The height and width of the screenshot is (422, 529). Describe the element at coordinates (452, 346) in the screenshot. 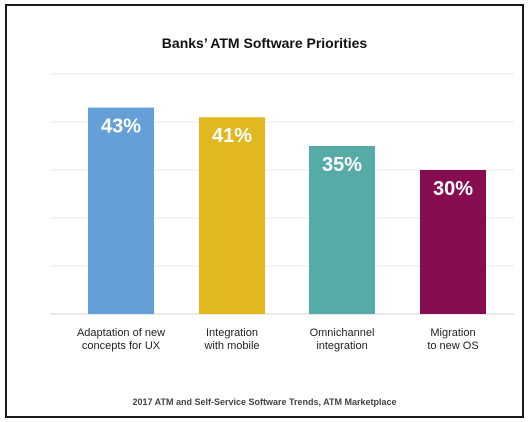

I see `category-label-line: to new OS` at that location.